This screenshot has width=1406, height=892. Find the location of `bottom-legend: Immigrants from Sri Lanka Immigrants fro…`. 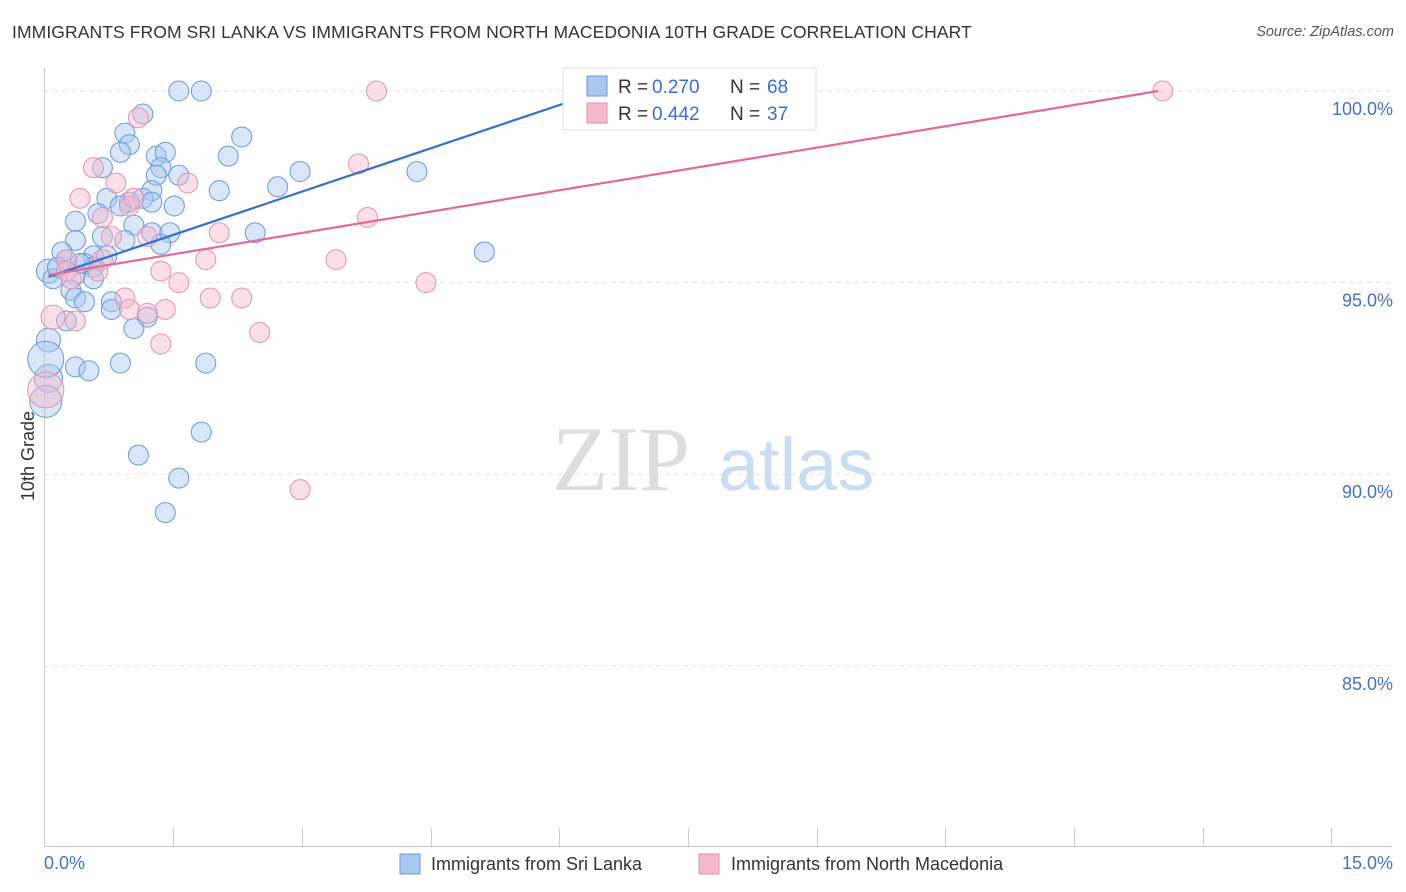

bottom-legend: Immigrants from Sri Lanka Immigrants fro… is located at coordinates (701, 864).